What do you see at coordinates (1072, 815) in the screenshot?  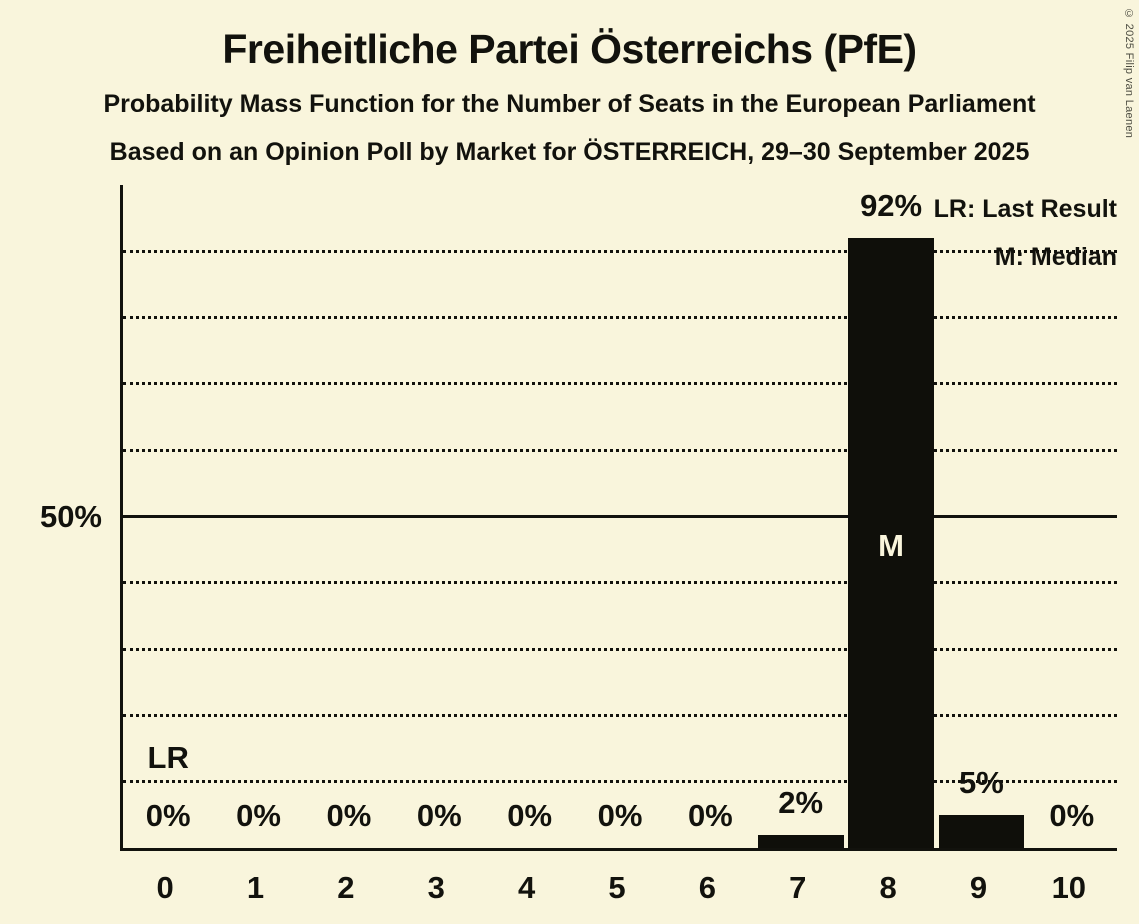 I see `bar-value-label-seat-10: 0%` at bounding box center [1072, 815].